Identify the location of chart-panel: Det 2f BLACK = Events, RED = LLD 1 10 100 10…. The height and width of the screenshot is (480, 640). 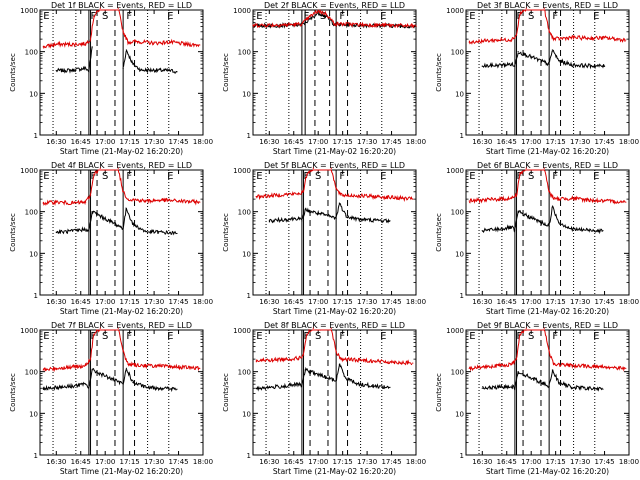
(324, 78).